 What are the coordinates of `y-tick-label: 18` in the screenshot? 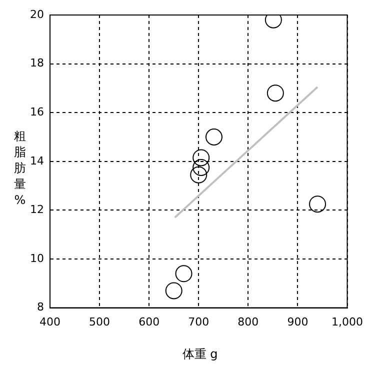 It's located at (37, 63).